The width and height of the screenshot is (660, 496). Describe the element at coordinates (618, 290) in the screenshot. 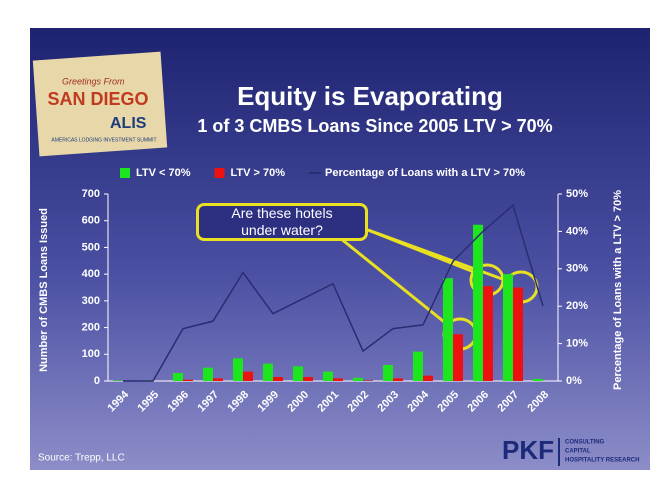

I see `y2-axis-label: Percentage of Loans with a LTV > 70%` at that location.